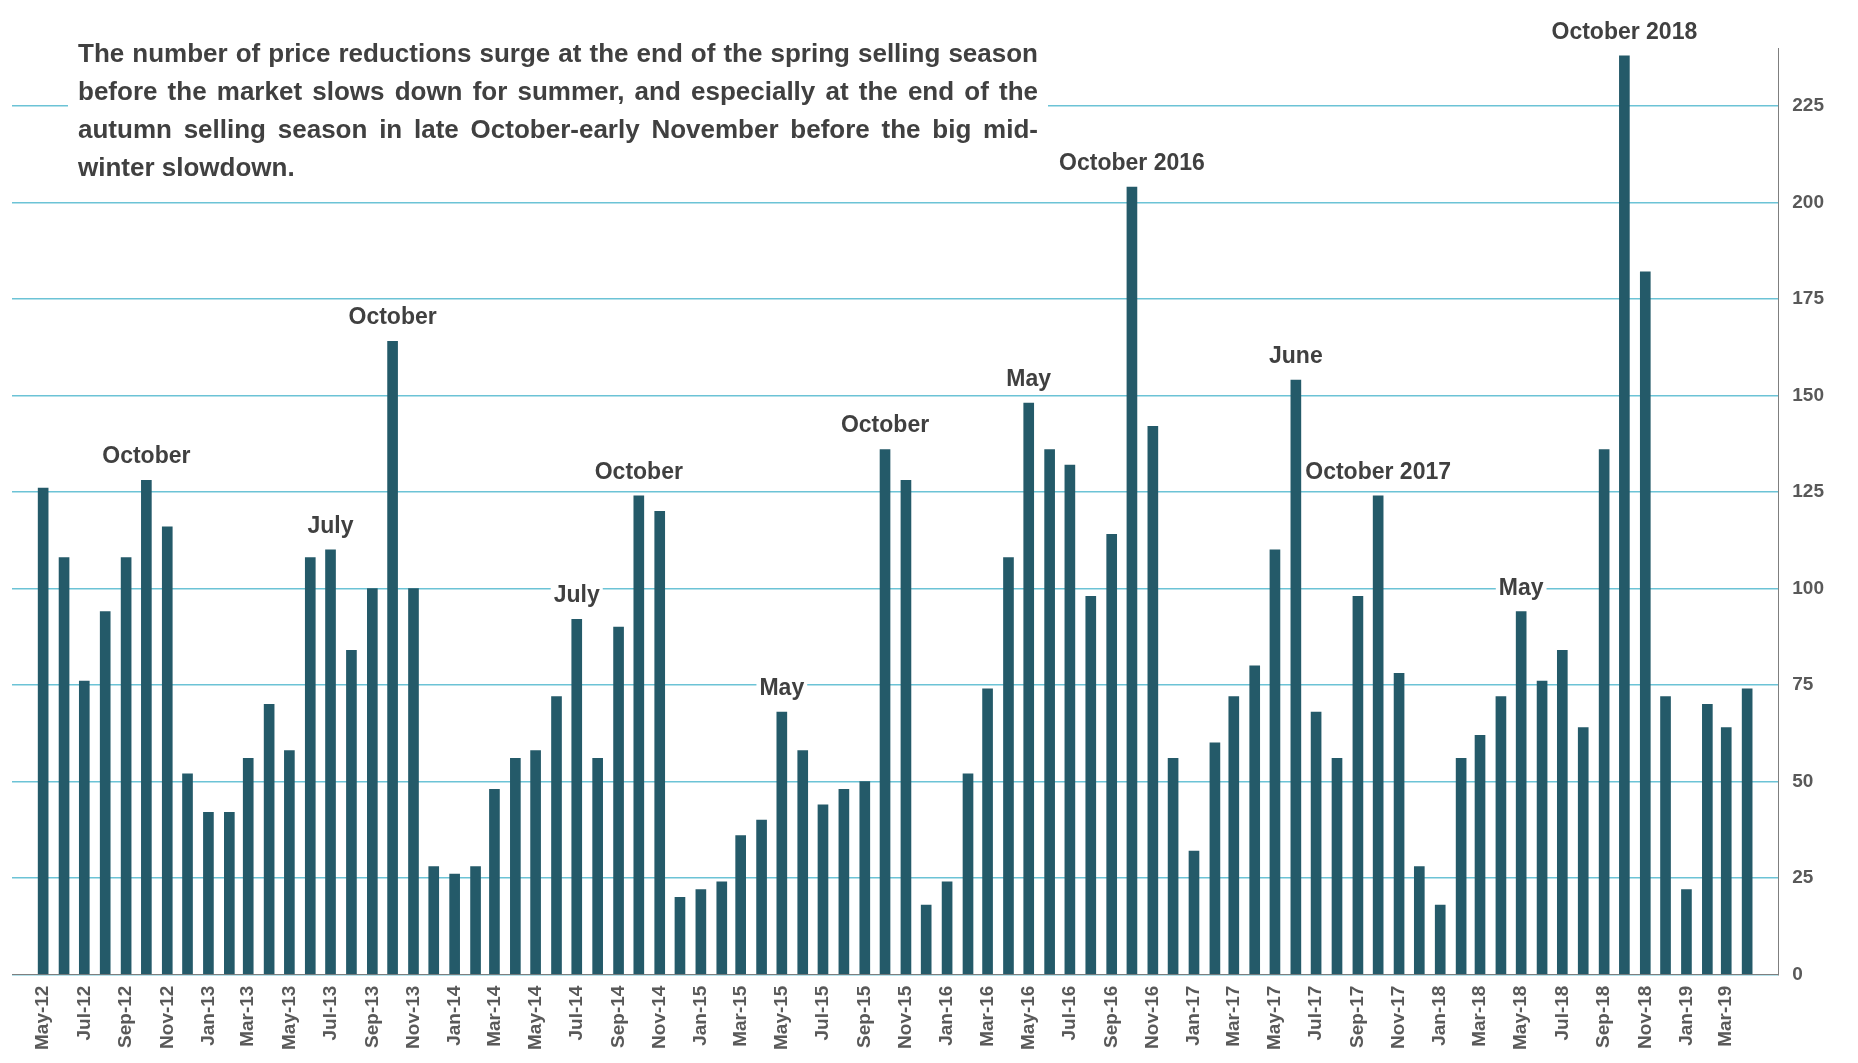 The width and height of the screenshot is (1858, 1063). I want to click on x-tick-label: Sep-16, so click(1110, 1016).